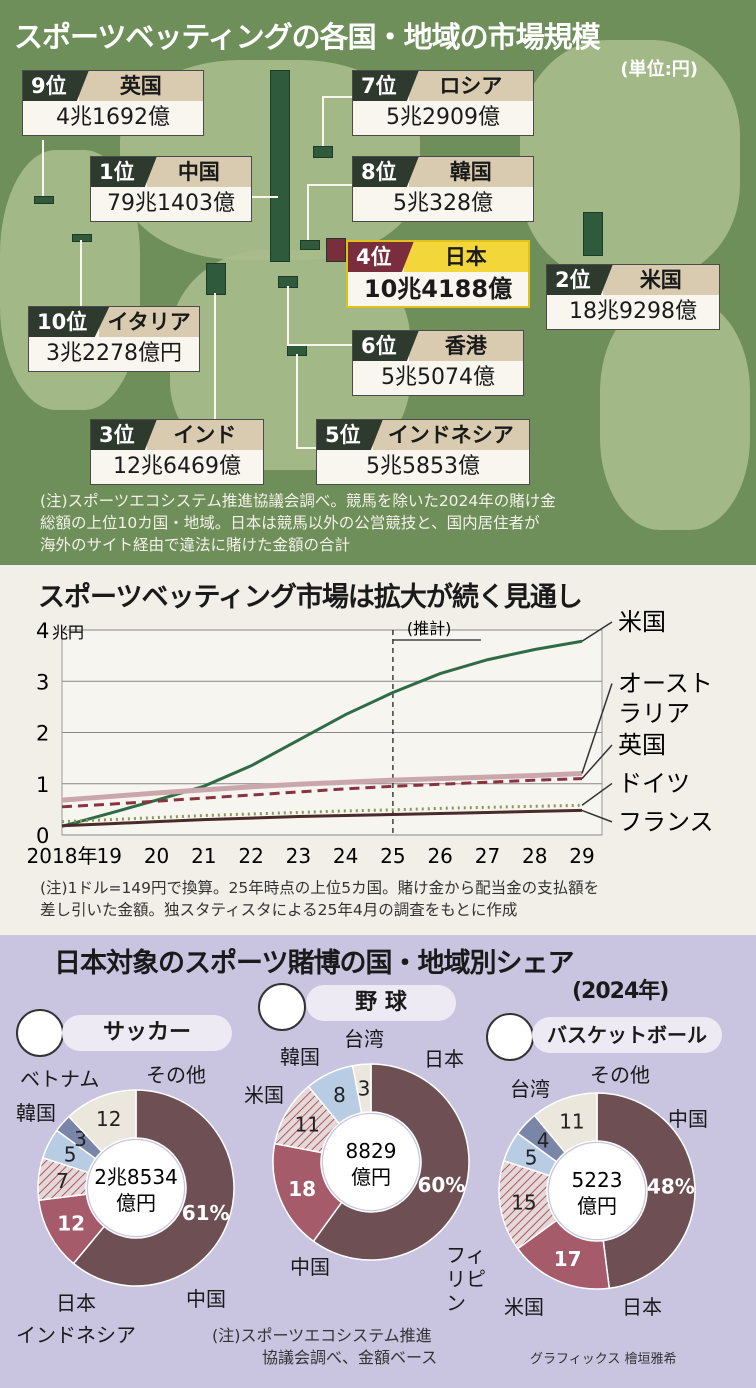 This screenshot has height=1388, width=756. I want to click on market-value: 5兆2909億, so click(443, 117).